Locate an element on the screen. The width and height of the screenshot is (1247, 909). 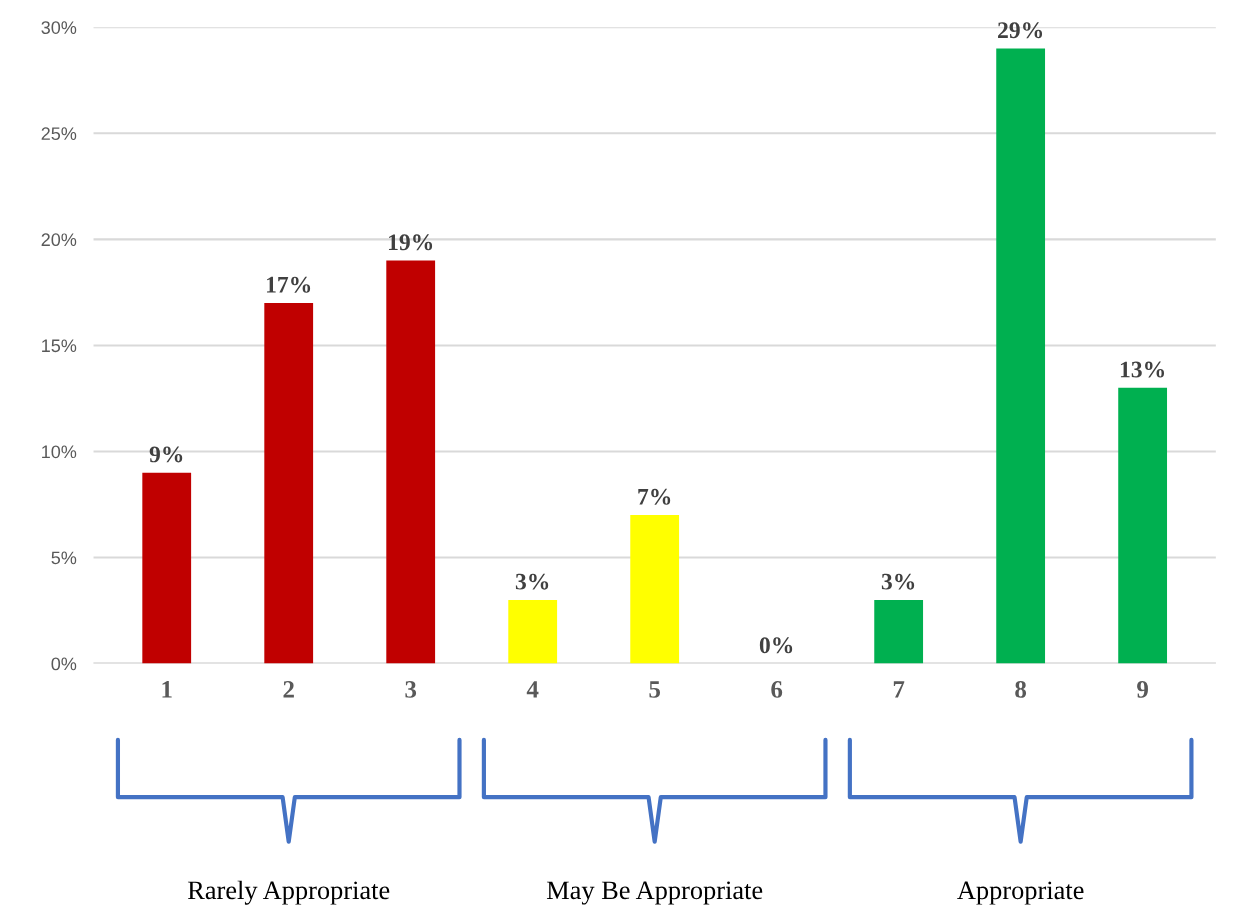
data-label: 29% is located at coordinates (1020, 30).